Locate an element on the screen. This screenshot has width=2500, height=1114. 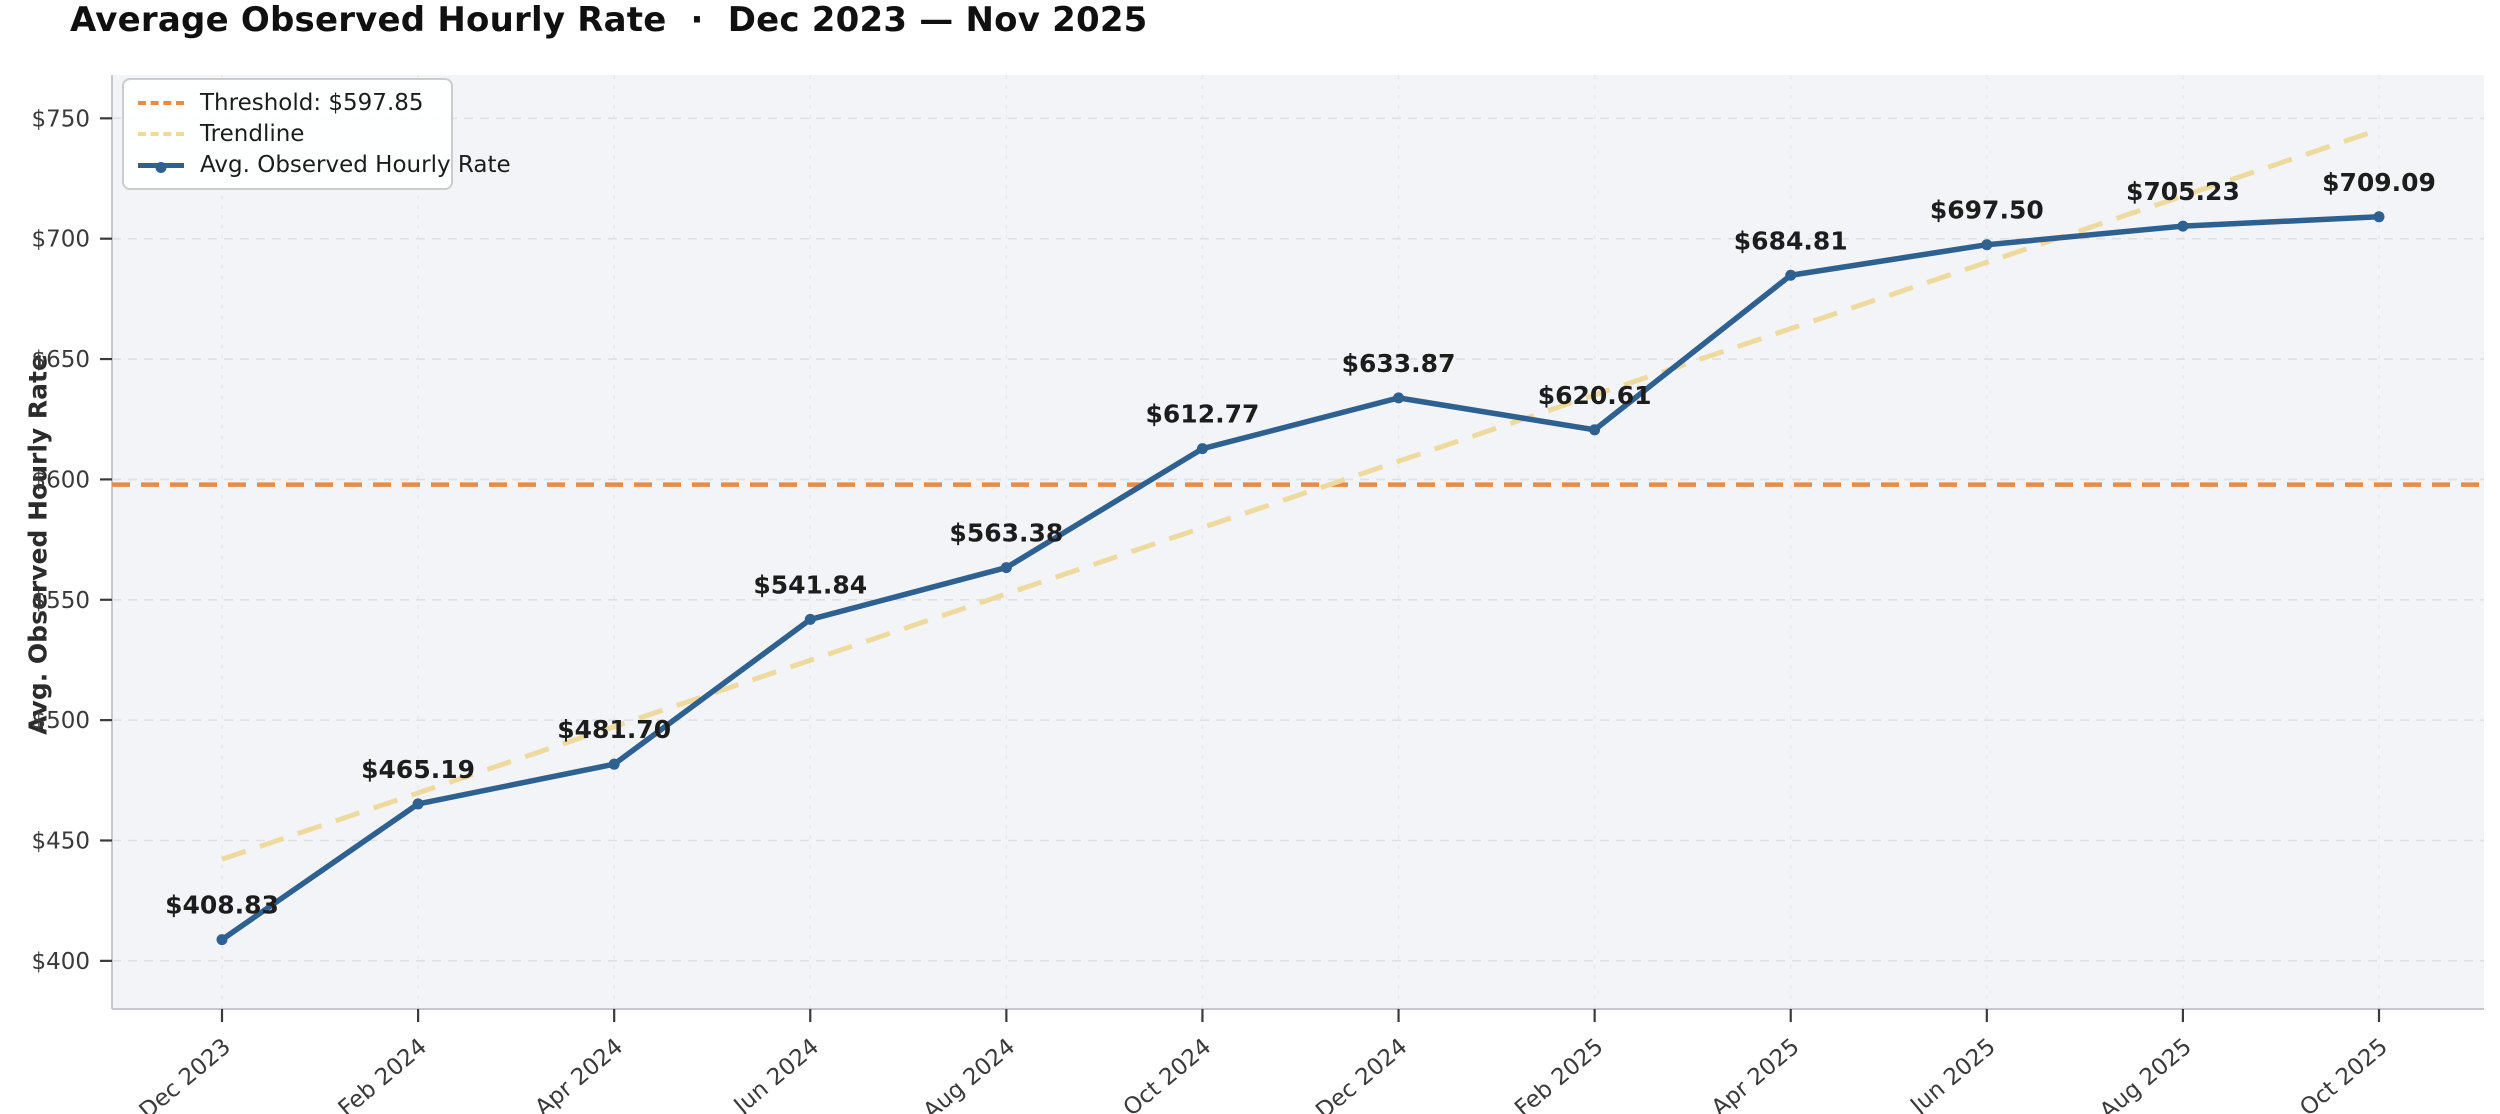
data-point-label: $408.83 is located at coordinates (222, 905).